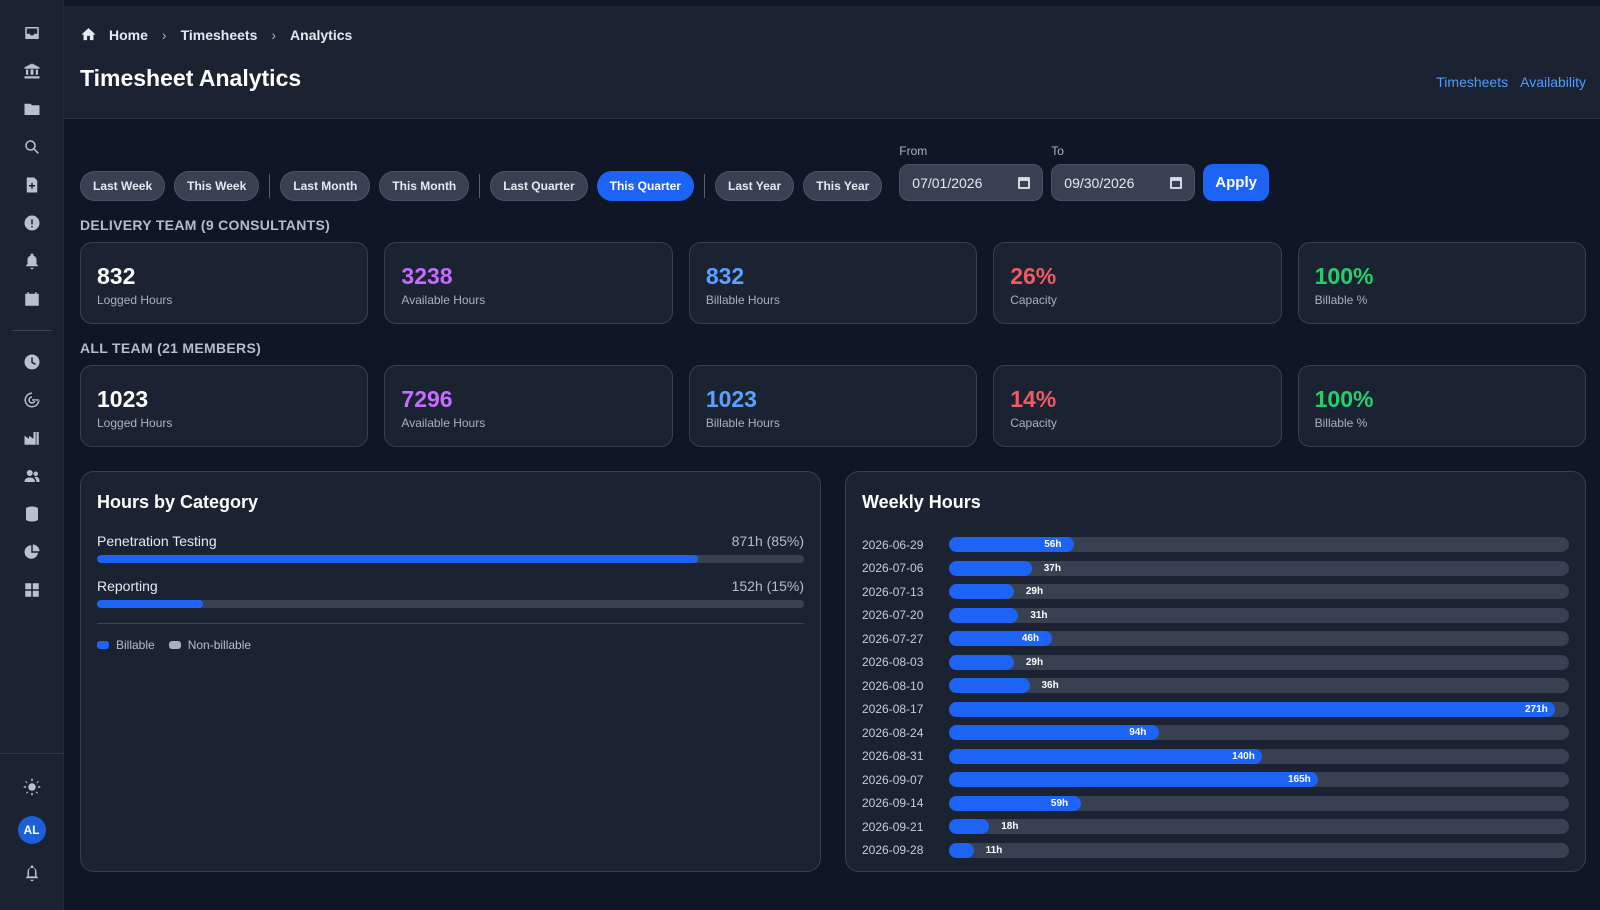 This screenshot has width=1600, height=910. What do you see at coordinates (31, 830) in the screenshot?
I see `avatar: AL` at bounding box center [31, 830].